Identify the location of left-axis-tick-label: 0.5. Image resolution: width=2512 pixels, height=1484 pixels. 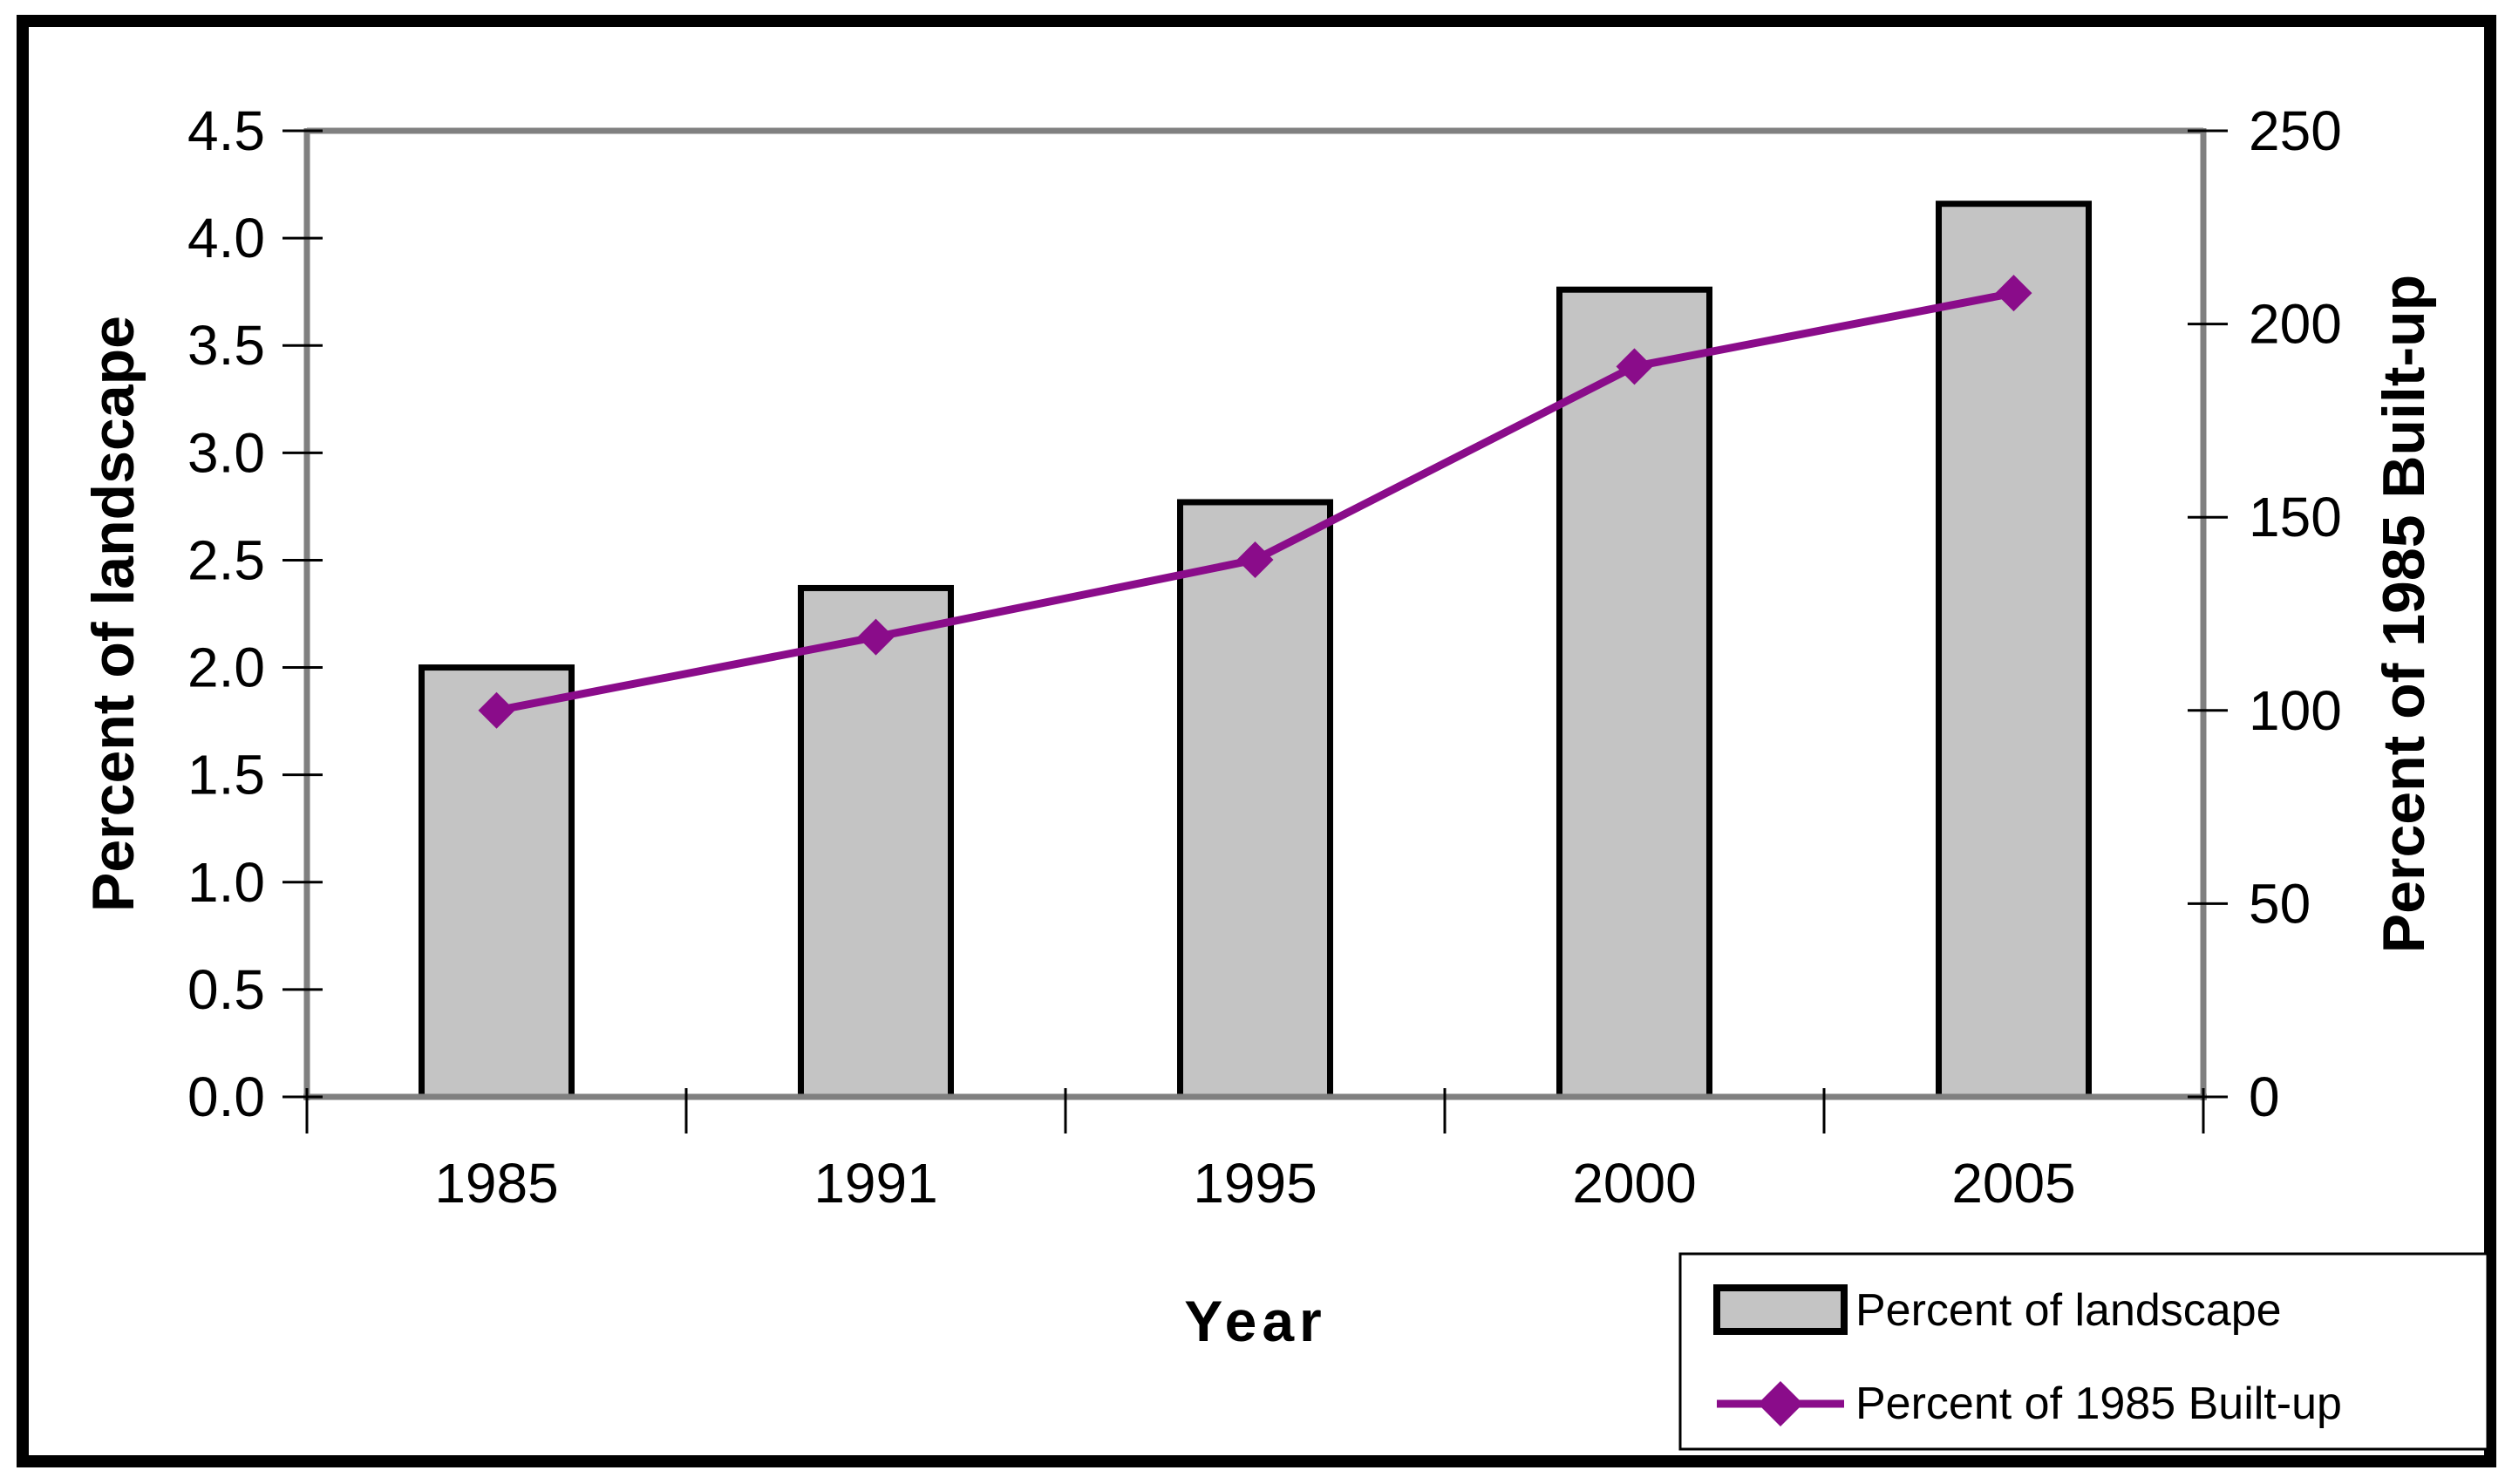
(226, 989).